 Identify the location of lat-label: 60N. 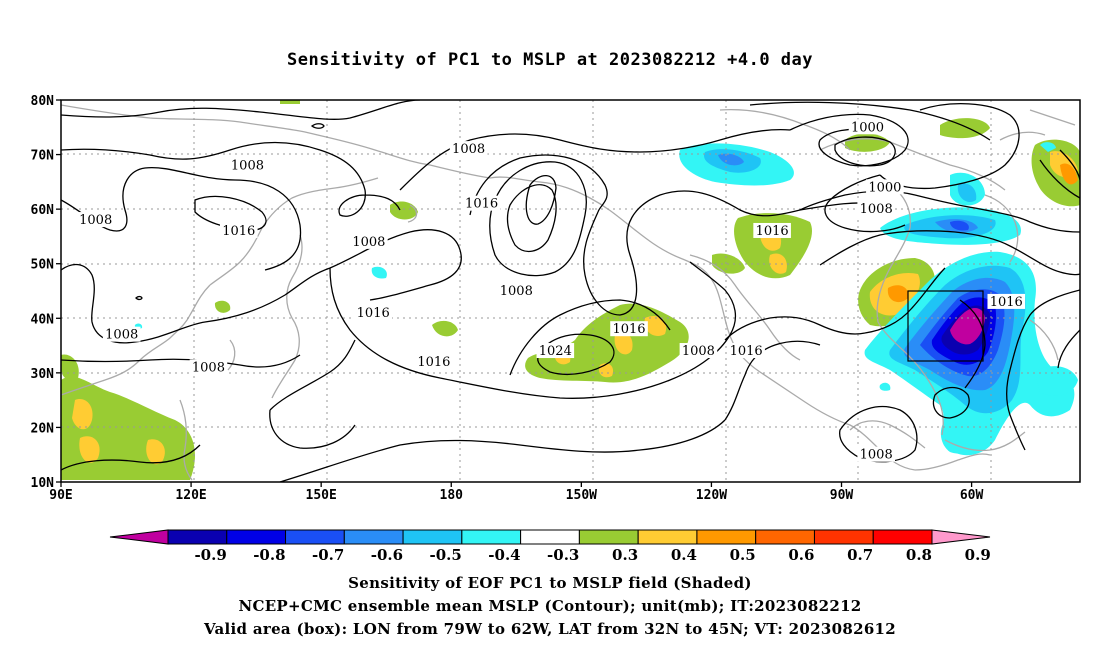
(43, 210).